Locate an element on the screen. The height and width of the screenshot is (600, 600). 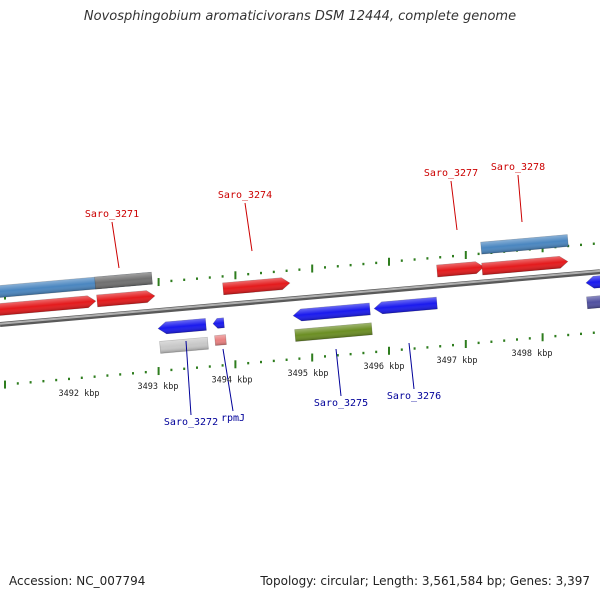
gene-label-top: Saro_3277 is located at coordinates (451, 173).